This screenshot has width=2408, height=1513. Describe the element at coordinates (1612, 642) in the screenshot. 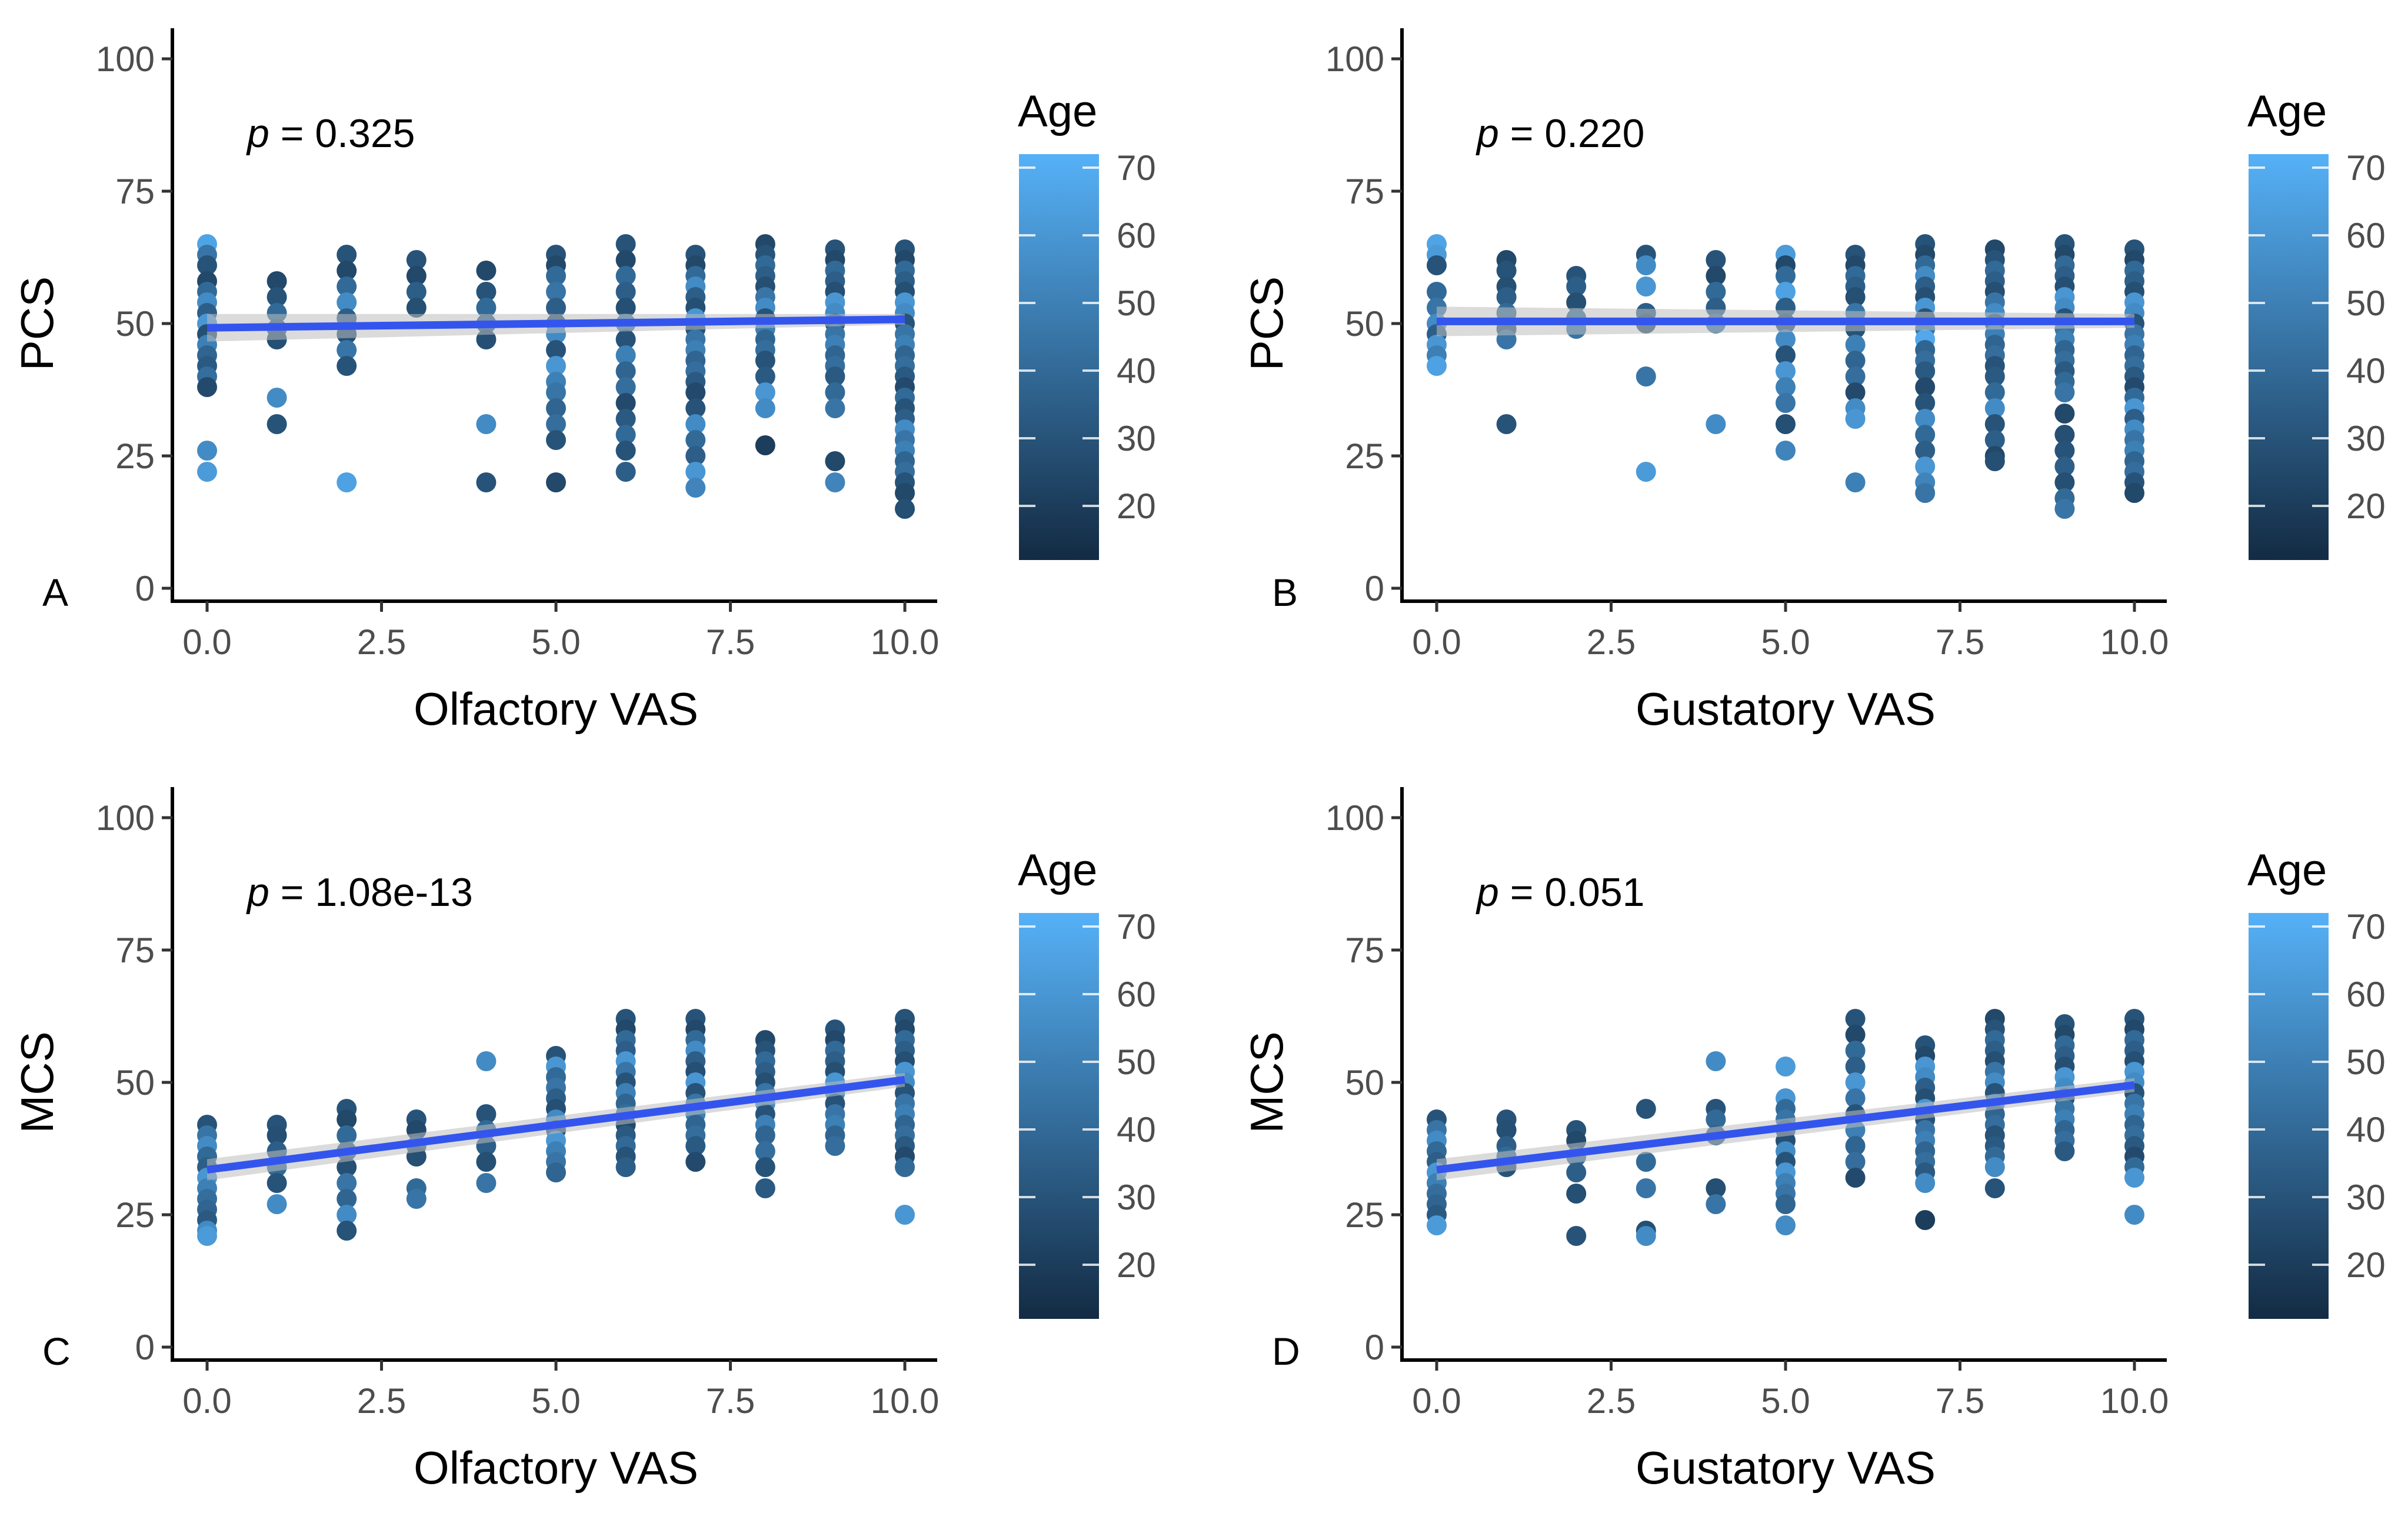

I see `x-tick-label: 2.5` at that location.